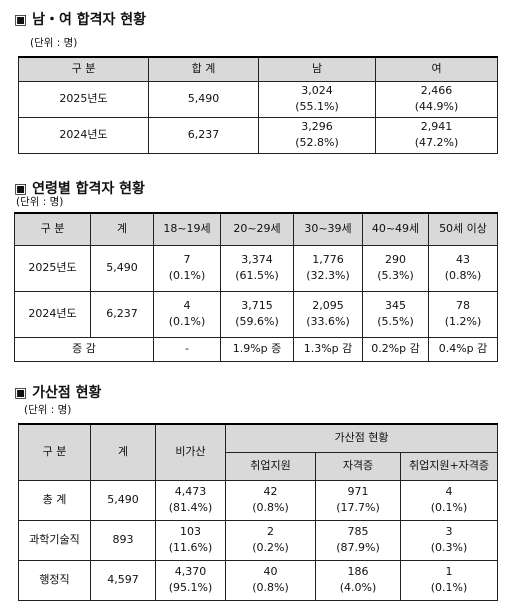 This screenshot has width=507, height=612. I want to click on table-row: 2025년도 5,490 3,024 (55.1%) 2,466 (44.9%), so click(258, 99).